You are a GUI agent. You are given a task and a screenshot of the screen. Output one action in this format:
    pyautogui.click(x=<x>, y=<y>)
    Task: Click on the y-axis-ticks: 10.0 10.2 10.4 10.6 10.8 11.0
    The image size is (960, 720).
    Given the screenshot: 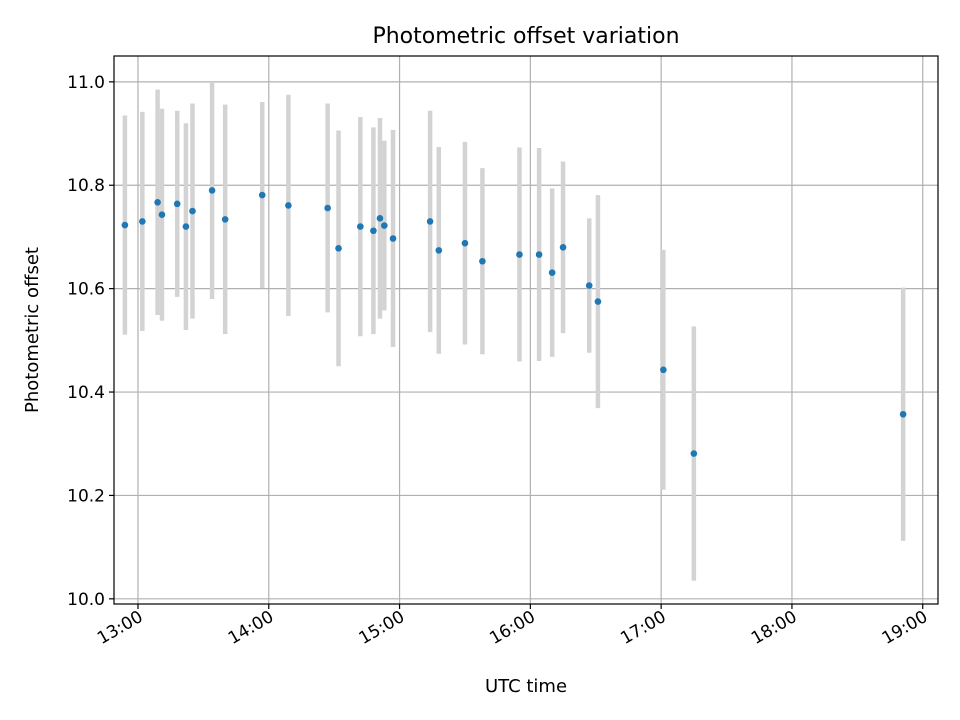 What is the action you would take?
    pyautogui.click(x=90, y=341)
    